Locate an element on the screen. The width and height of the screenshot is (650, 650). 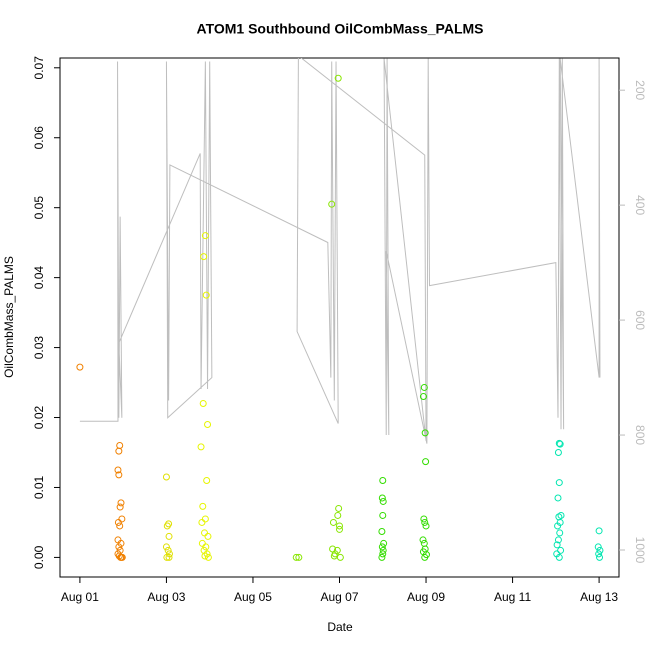
y2-tick-label: 1000 is located at coordinates (640, 550).